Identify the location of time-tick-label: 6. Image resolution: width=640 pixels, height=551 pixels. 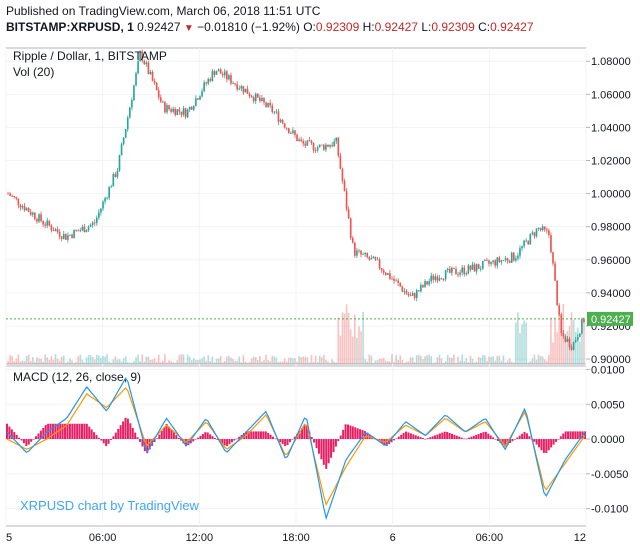
(393, 538).